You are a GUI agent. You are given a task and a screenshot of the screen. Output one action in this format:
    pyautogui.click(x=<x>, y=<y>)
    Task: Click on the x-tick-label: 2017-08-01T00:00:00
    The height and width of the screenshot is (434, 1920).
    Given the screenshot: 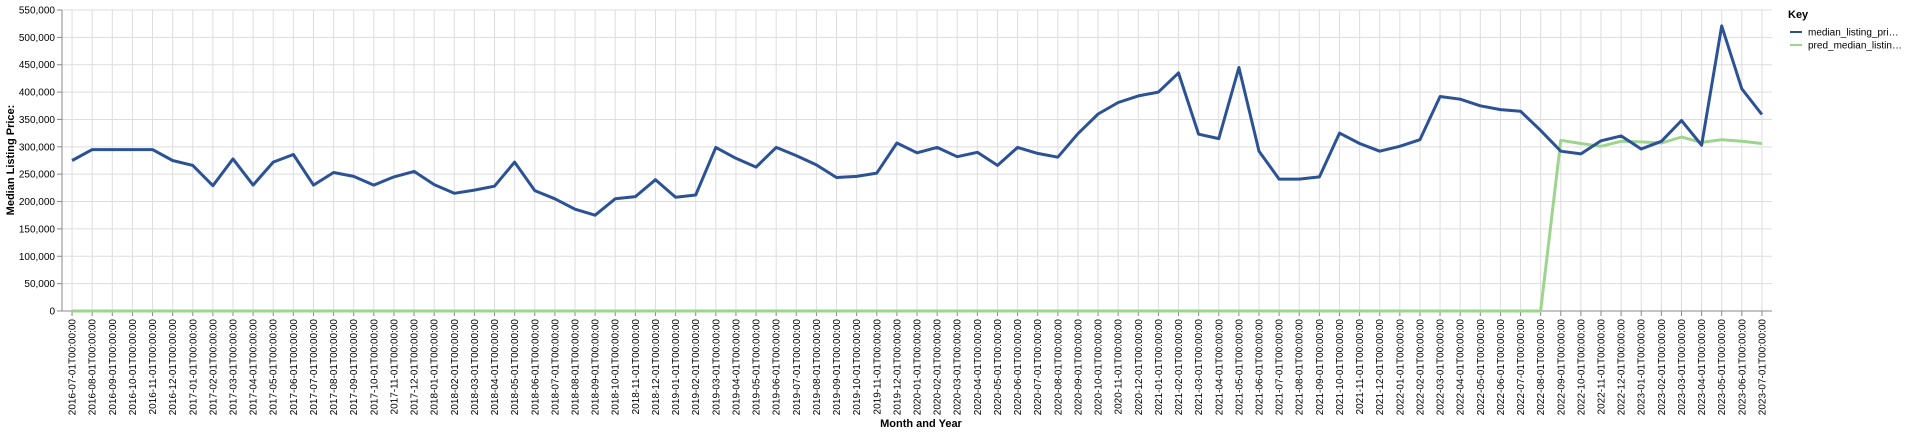 What is the action you would take?
    pyautogui.click(x=334, y=367)
    